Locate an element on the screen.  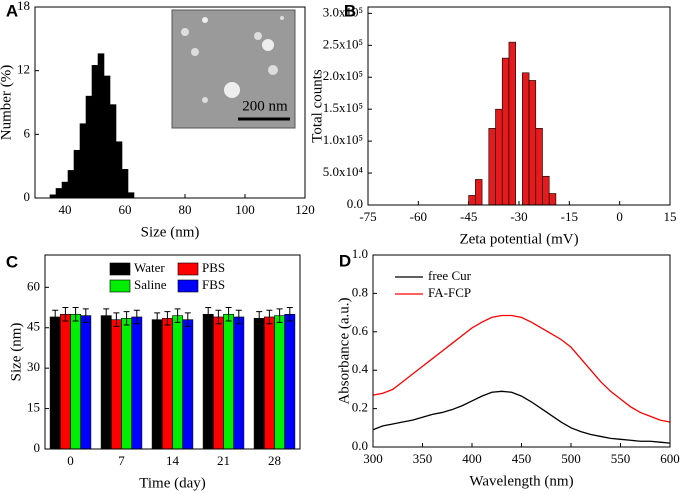
tem-inset: 200 nm is located at coordinates (233, 69).